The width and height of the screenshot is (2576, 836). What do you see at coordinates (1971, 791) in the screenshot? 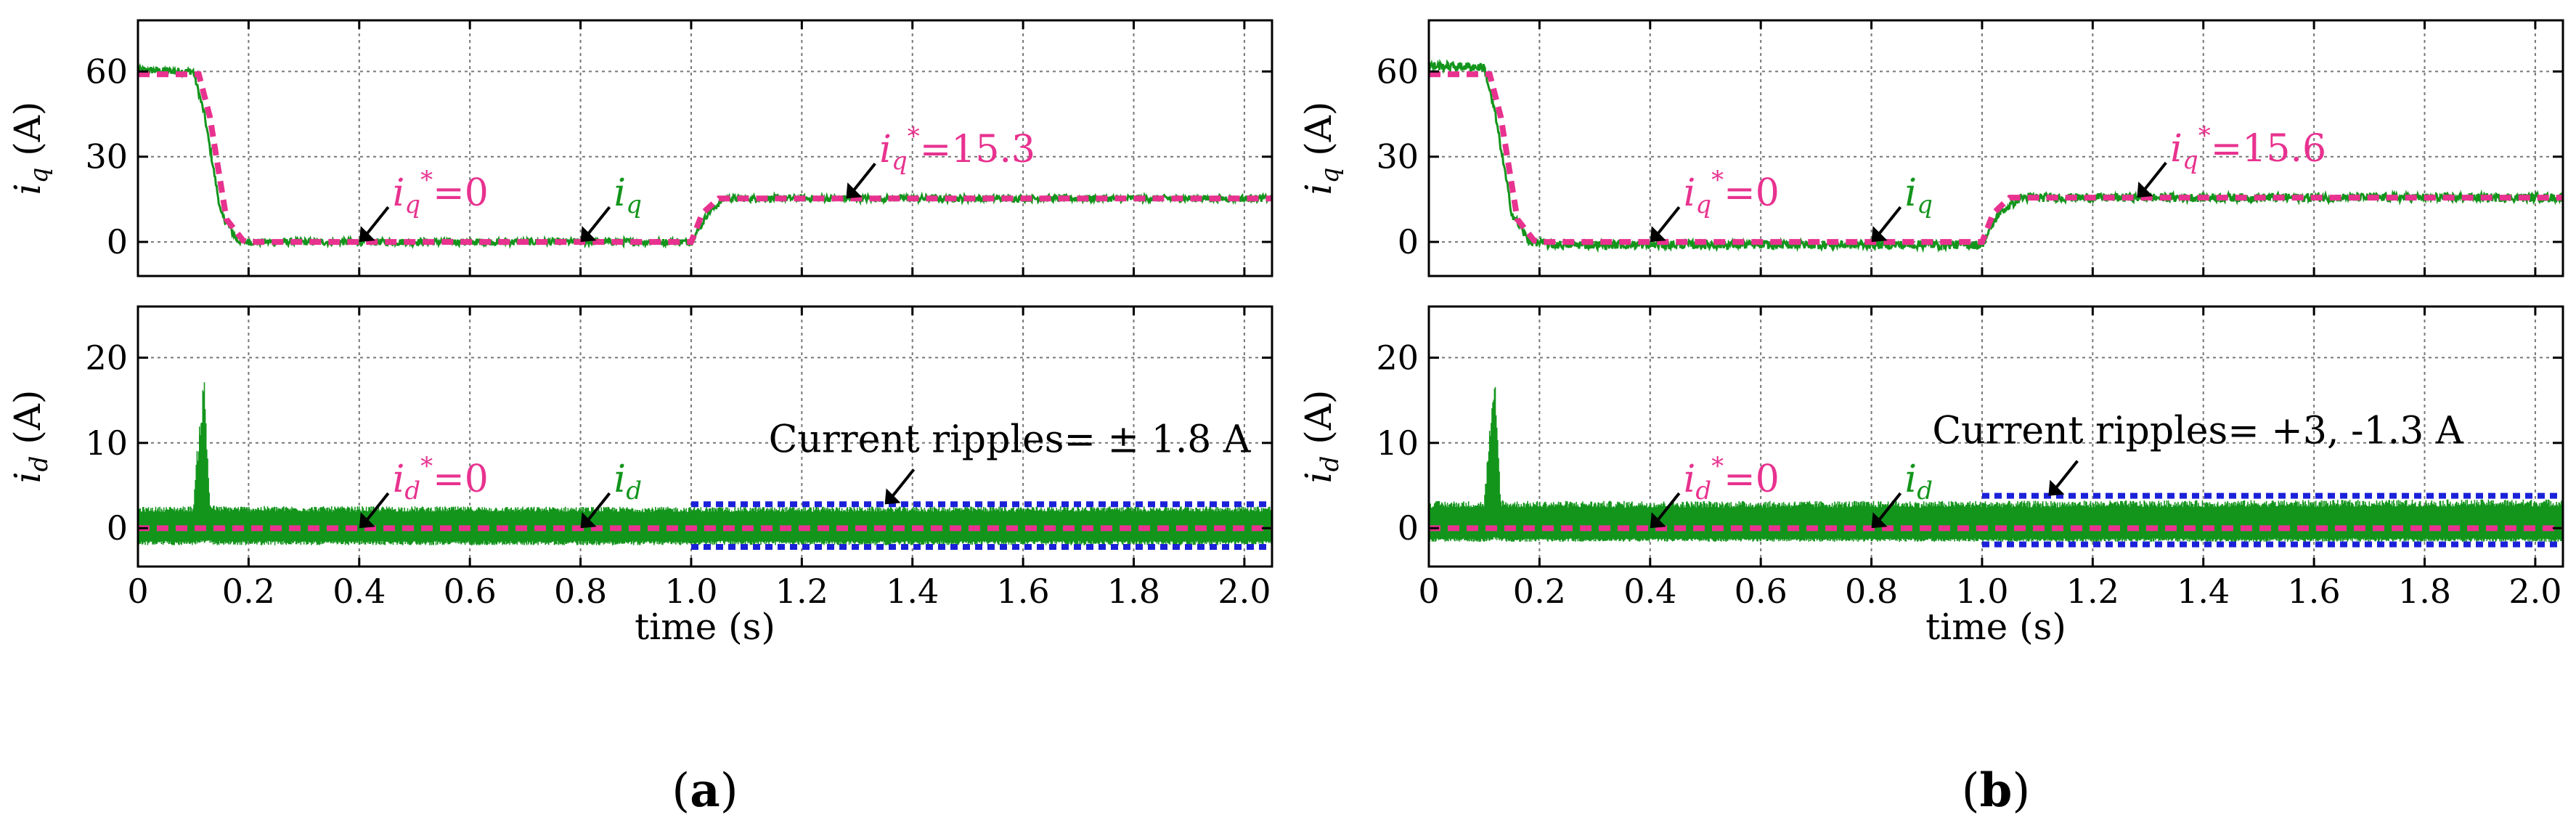
I see `panel-label-open: (` at bounding box center [1971, 791].